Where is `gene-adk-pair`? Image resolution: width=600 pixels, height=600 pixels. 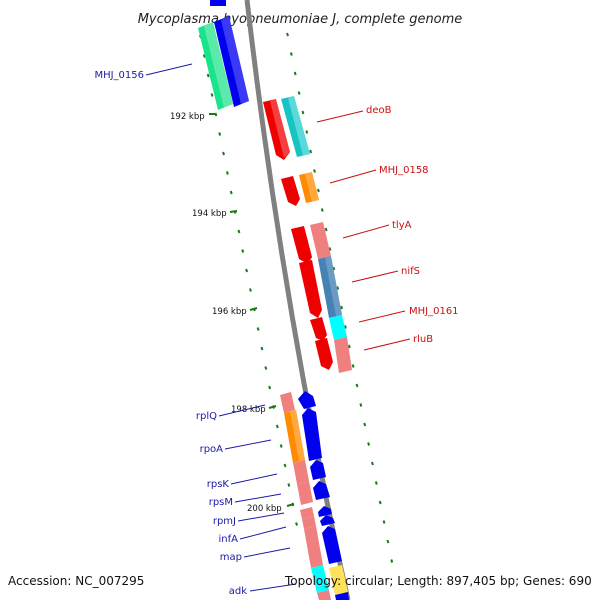 gene-adk-pair is located at coordinates (330, 582).